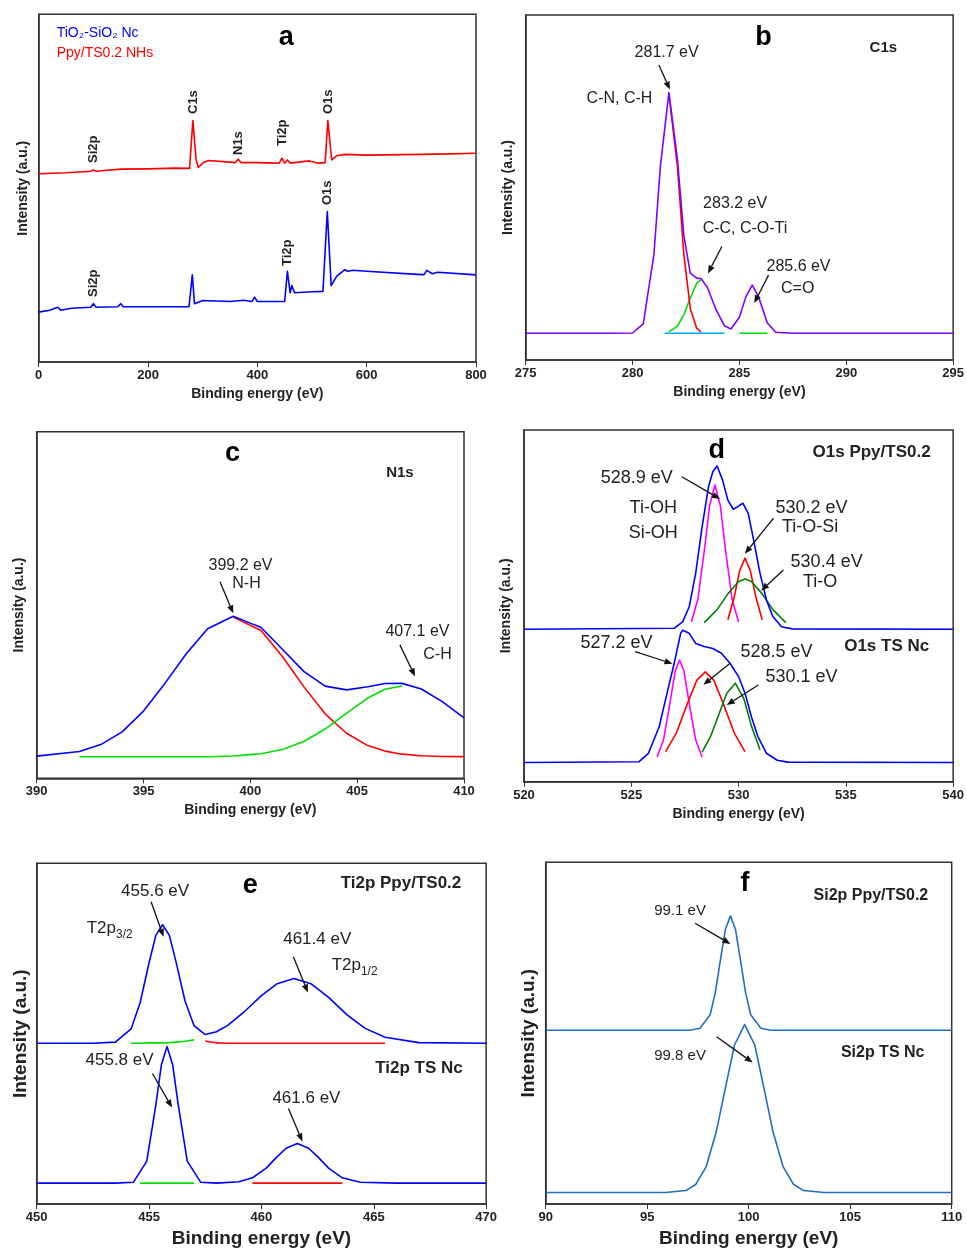  Describe the element at coordinates (36, 791) in the screenshot. I see `x-tick-label: 390` at that location.